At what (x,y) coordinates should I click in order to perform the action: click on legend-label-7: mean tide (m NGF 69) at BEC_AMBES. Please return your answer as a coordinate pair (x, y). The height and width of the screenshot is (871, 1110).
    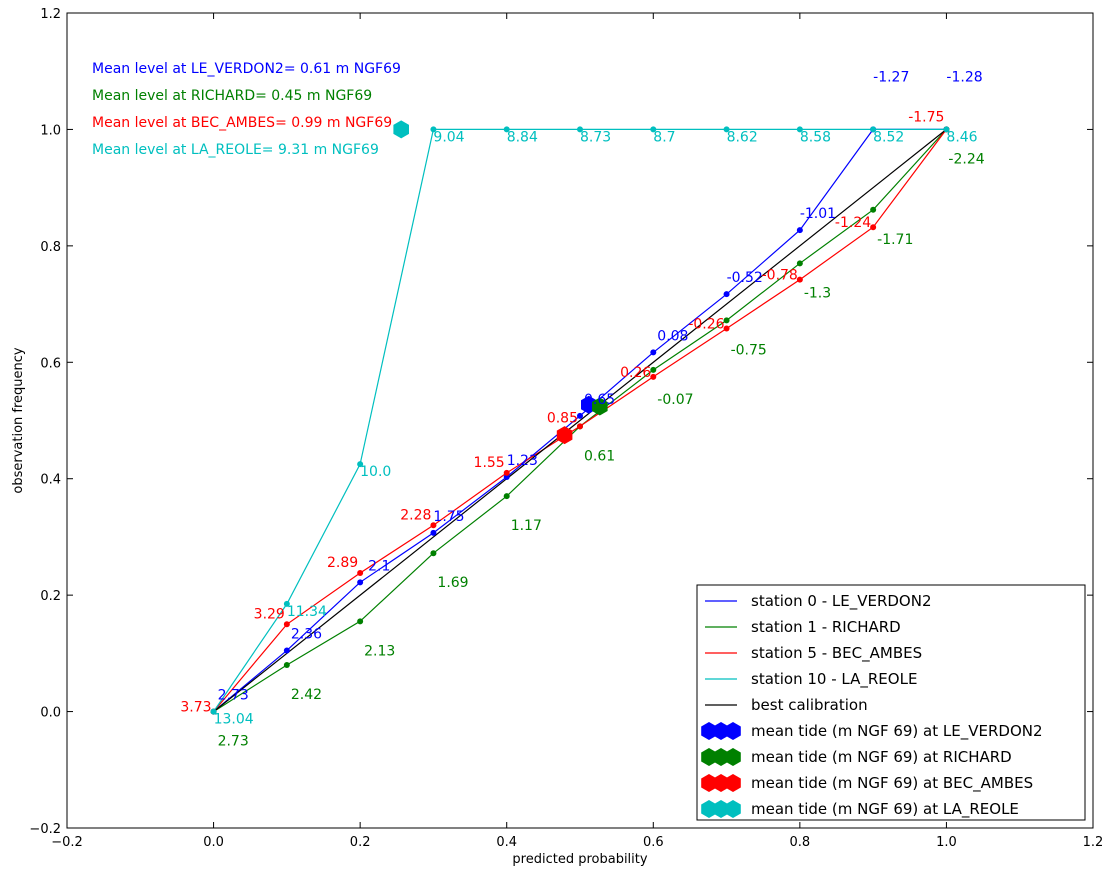
    Looking at the image, I should click on (892, 783).